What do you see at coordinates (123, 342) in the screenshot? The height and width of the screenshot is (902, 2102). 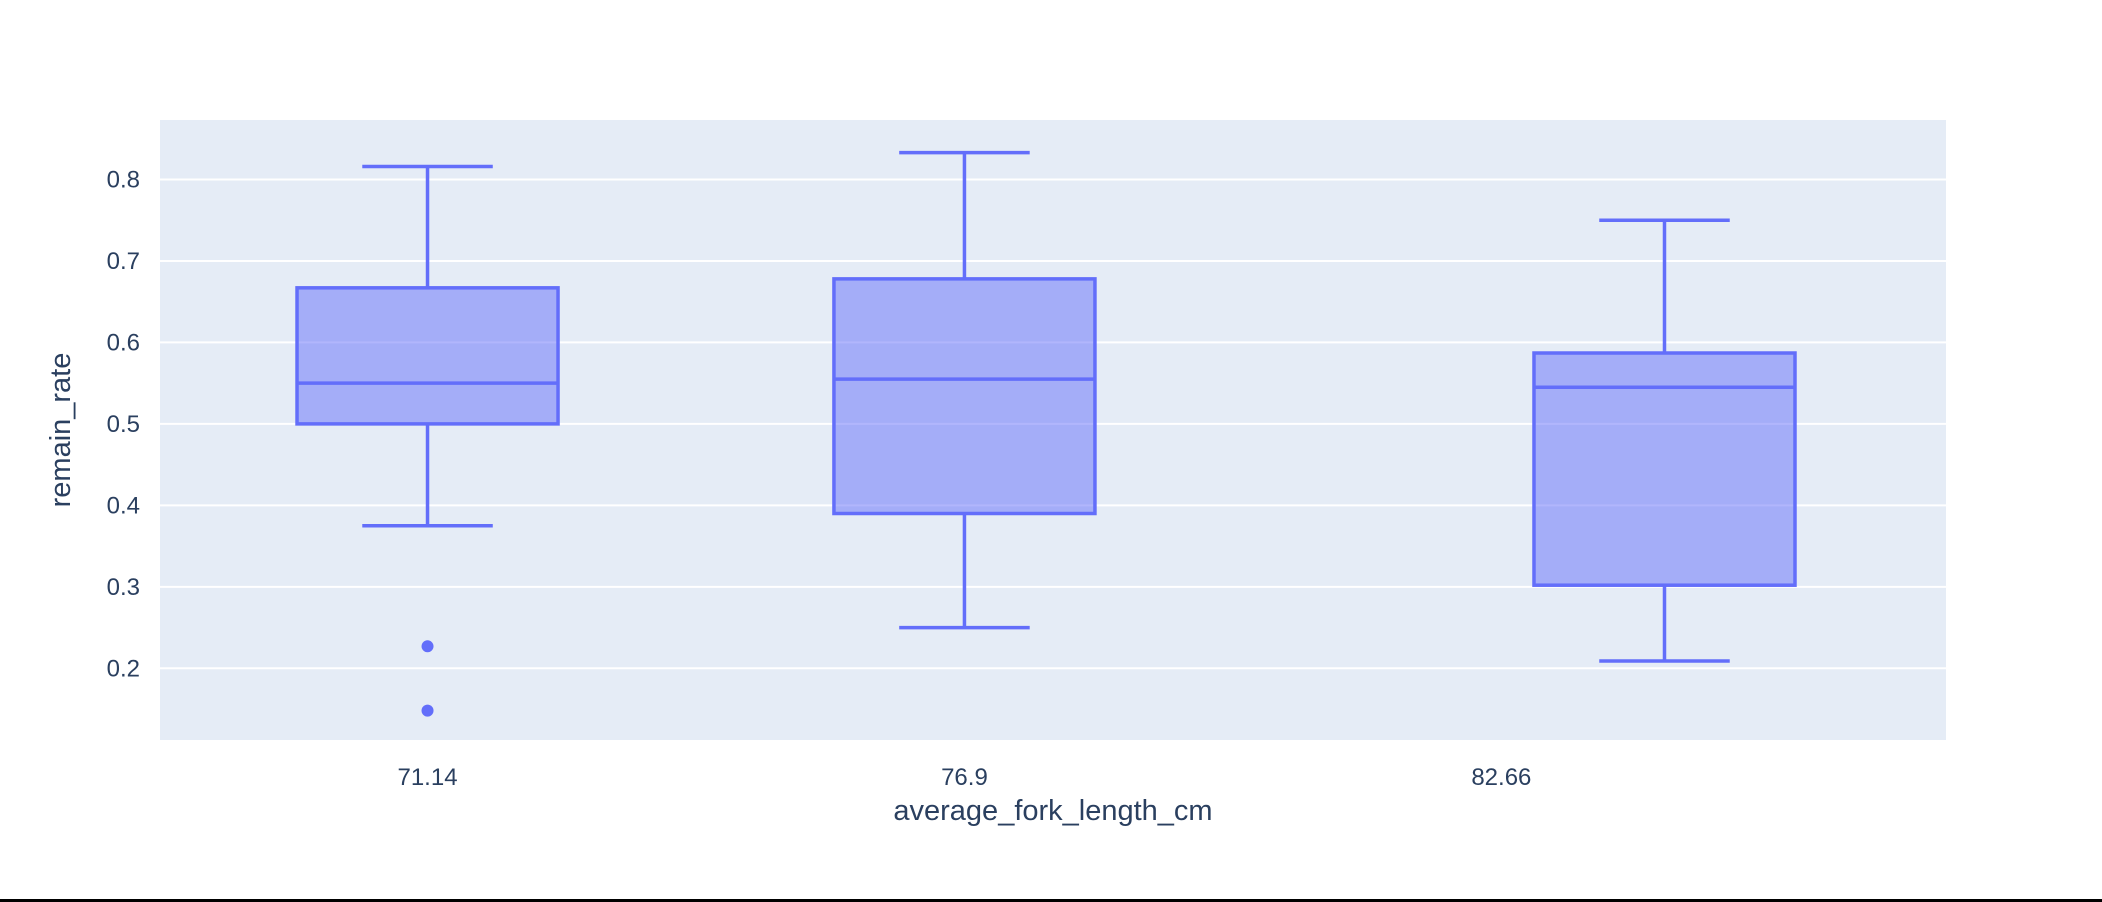 I see `y-tick-label: 0.6` at bounding box center [123, 342].